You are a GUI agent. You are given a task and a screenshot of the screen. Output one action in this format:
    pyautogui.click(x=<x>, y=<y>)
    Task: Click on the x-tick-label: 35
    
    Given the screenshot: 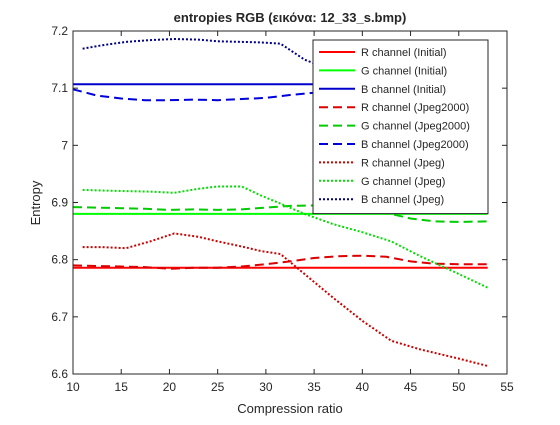 What is the action you would take?
    pyautogui.click(x=314, y=387)
    